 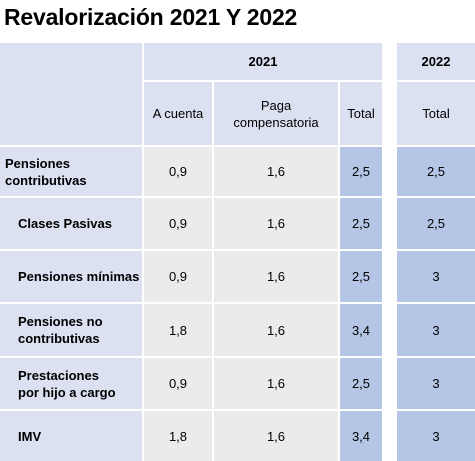 What do you see at coordinates (71, 223) in the screenshot?
I see `row-label-clases-pasivas: Clases Pasivas` at bounding box center [71, 223].